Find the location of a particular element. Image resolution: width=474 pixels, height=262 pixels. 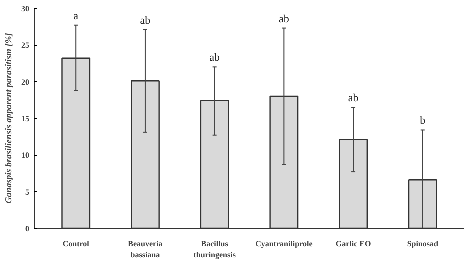

x-tick-label: Control is located at coordinates (76, 244).